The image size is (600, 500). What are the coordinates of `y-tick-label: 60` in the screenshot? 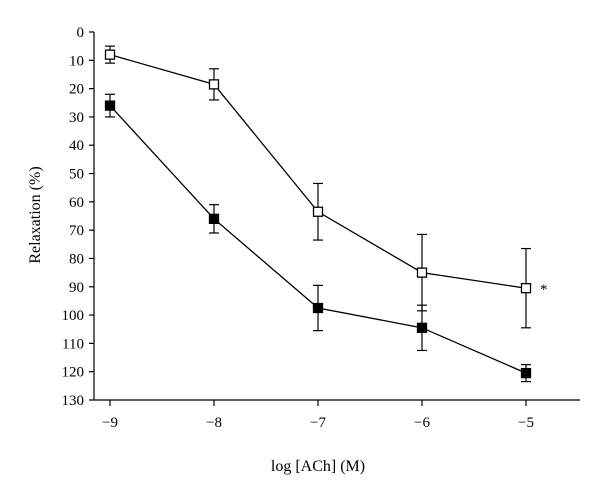 It's located at (76, 203).